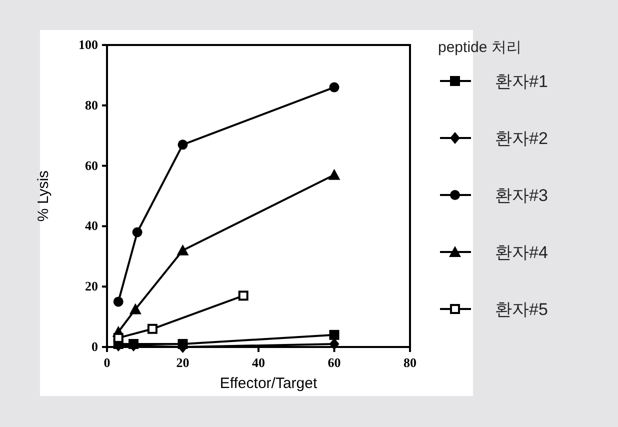 The image size is (618, 427). What do you see at coordinates (88, 44) in the screenshot?
I see `y-tick-label: 100` at bounding box center [88, 44].